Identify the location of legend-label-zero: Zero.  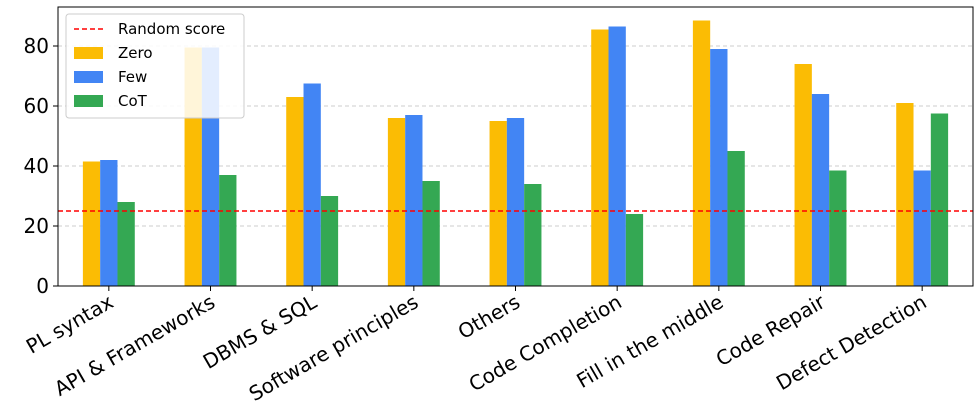
(135, 53).